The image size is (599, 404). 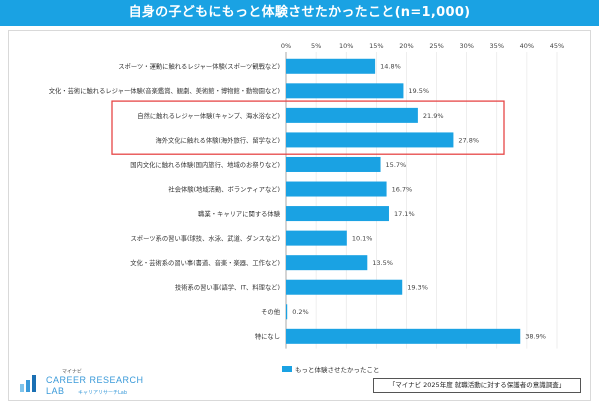 What do you see at coordinates (72, 372) in the screenshot?
I see `logo-small-text: マイナビ` at bounding box center [72, 372].